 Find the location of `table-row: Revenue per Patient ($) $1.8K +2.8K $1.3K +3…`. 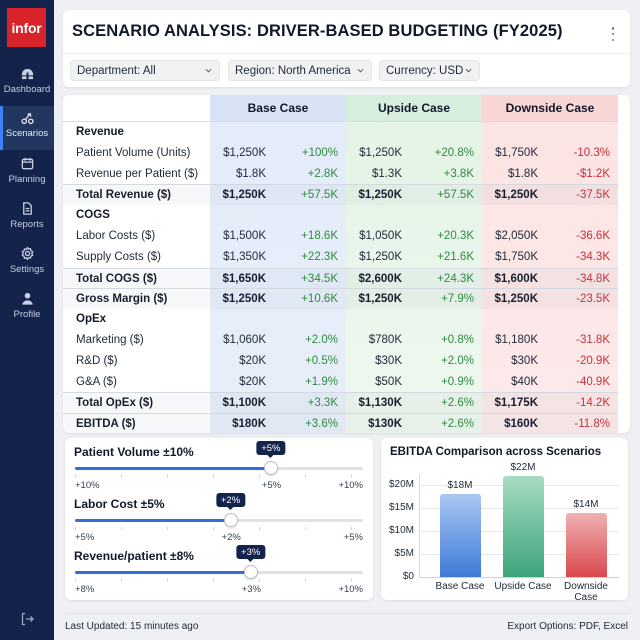

table-row: Revenue per Patient ($) $1.8K +2.8K $1.3K +3… is located at coordinates (340, 174).